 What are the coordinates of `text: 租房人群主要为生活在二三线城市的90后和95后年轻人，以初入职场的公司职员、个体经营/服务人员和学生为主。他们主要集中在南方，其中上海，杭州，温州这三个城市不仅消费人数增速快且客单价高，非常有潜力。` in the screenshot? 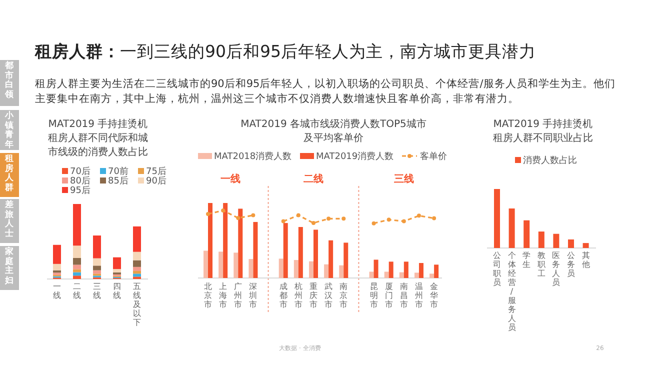 It's located at (325, 92).